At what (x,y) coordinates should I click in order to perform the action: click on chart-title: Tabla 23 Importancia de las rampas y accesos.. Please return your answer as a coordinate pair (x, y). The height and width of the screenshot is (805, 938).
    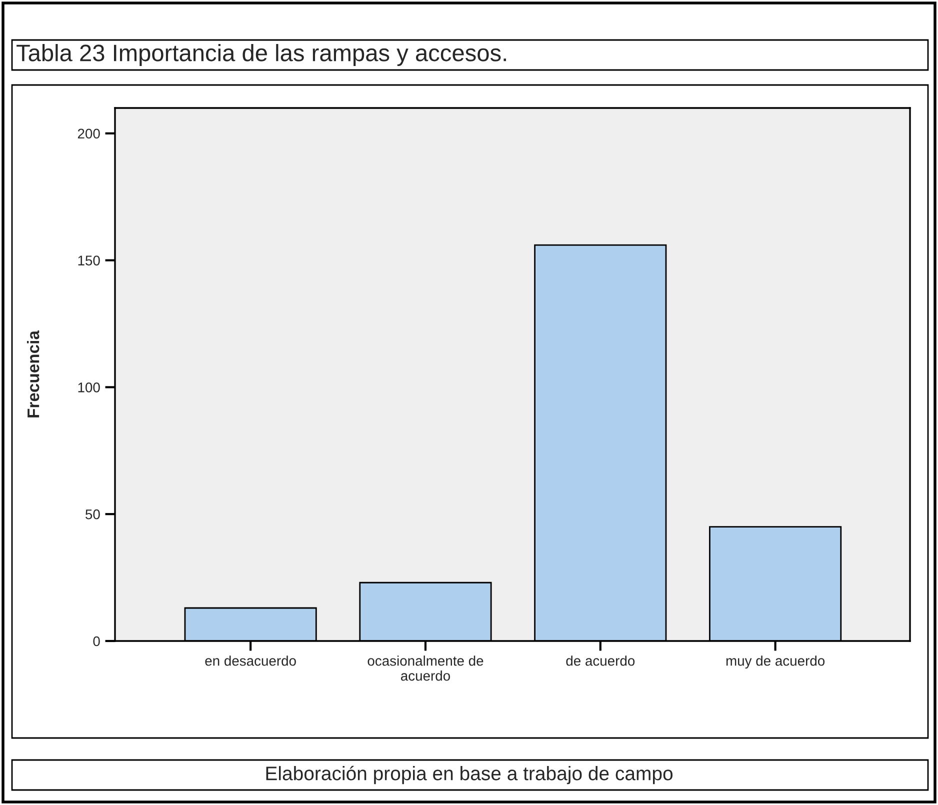
    Looking at the image, I should click on (261, 55).